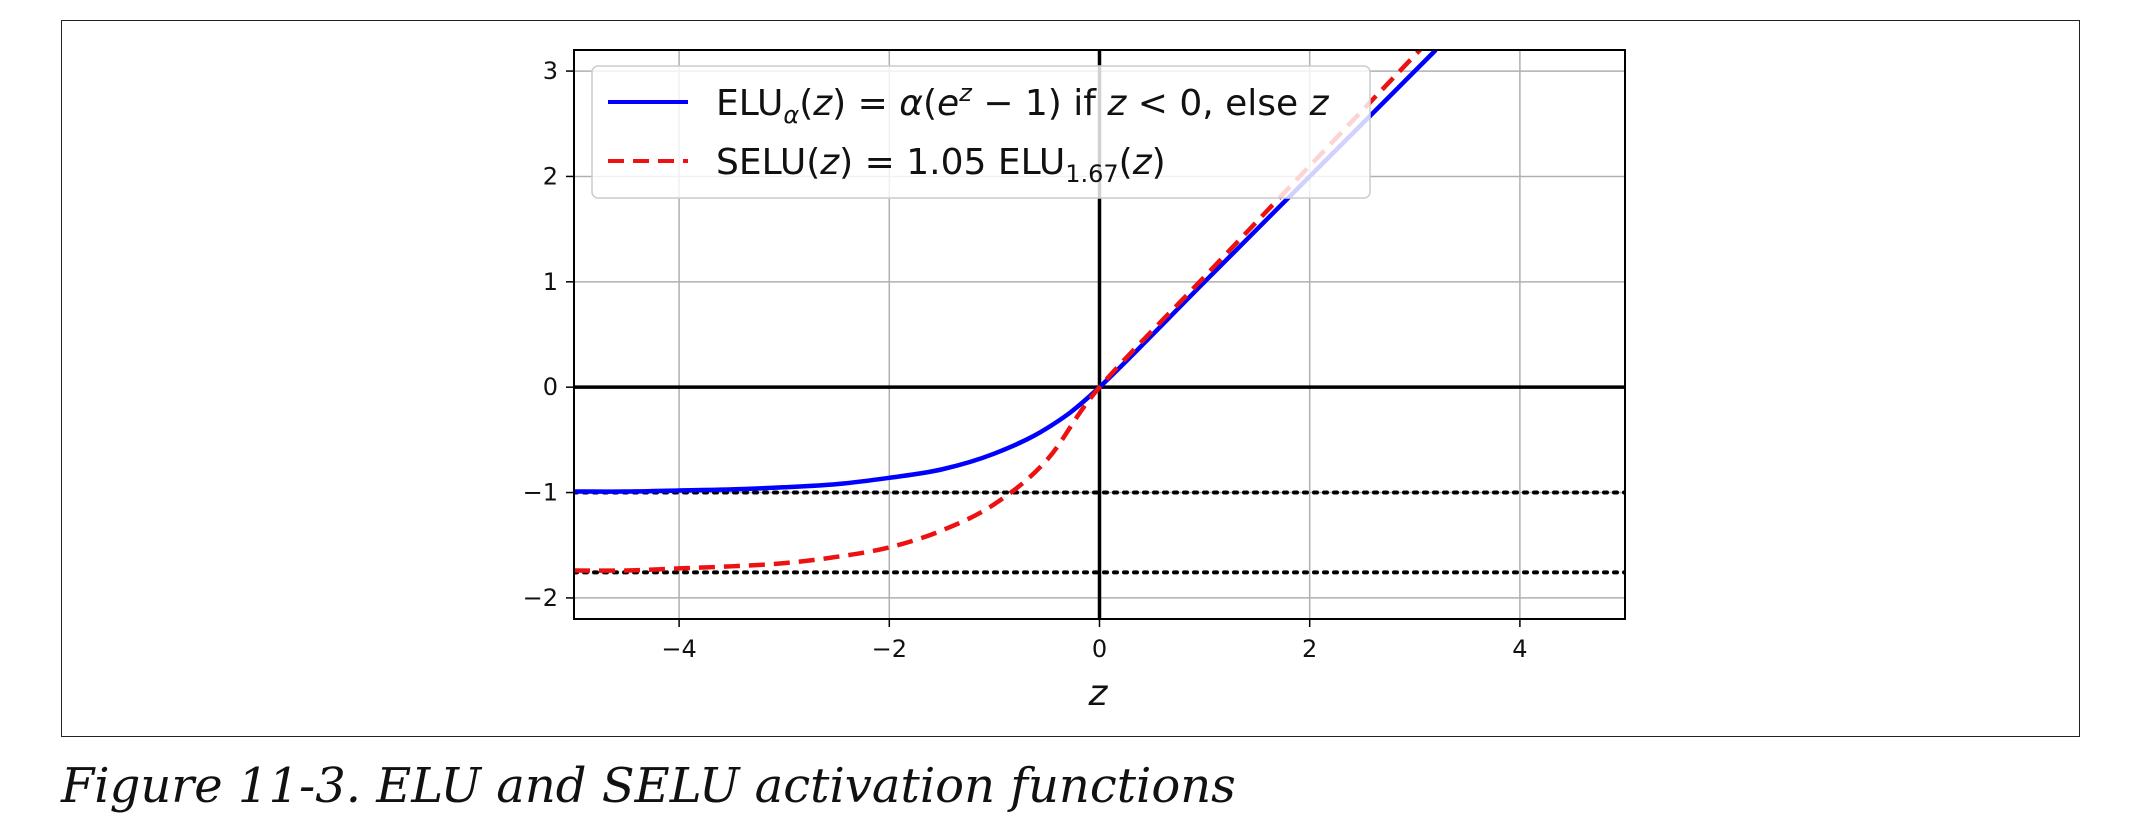  I want to click on x-tick-label: −4, so click(678, 649).